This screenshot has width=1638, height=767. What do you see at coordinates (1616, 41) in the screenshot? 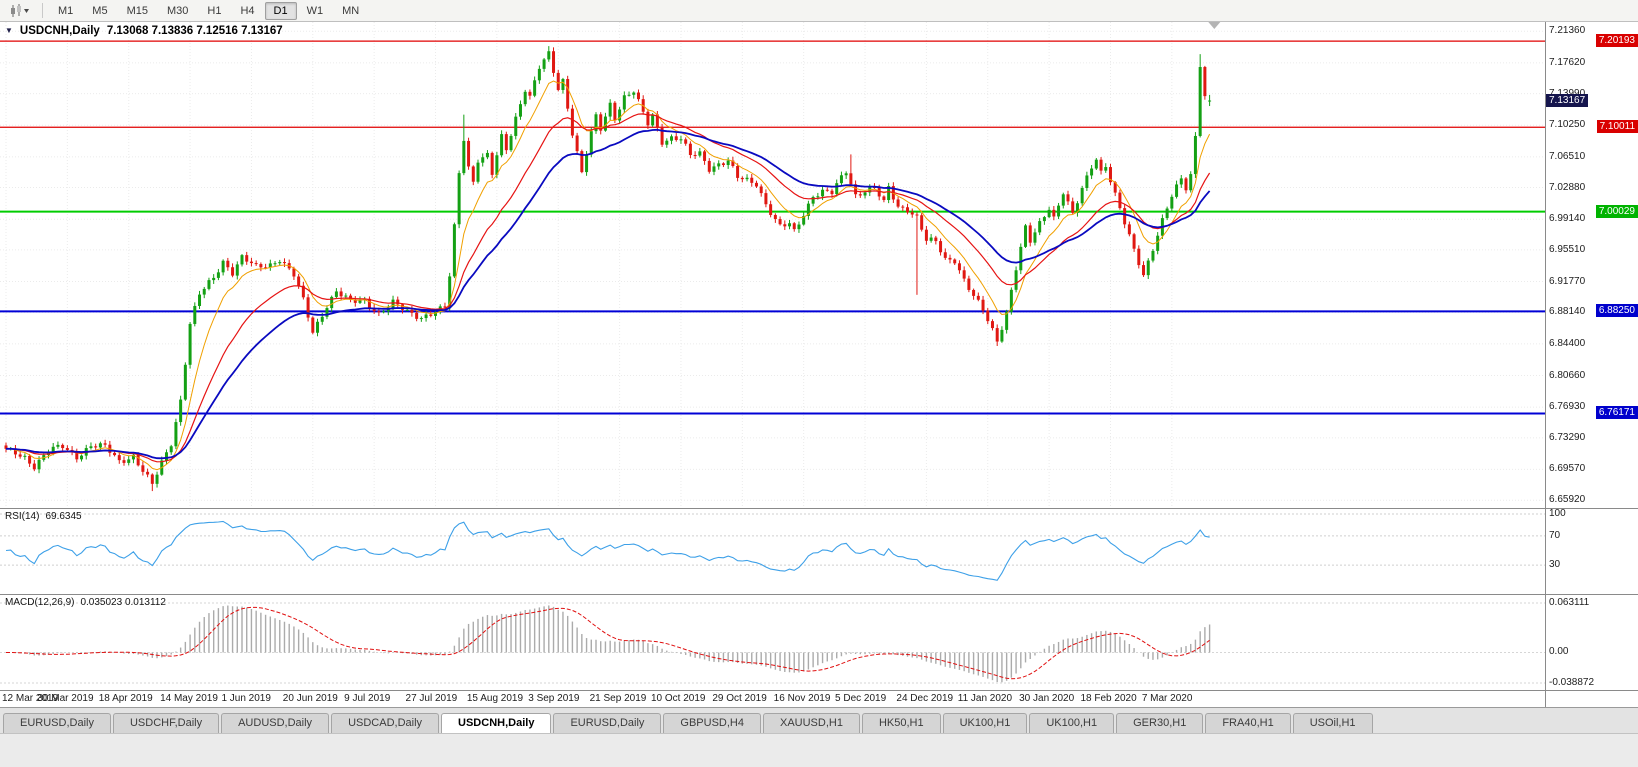
I see `price-badge: 7.20193` at bounding box center [1616, 41].